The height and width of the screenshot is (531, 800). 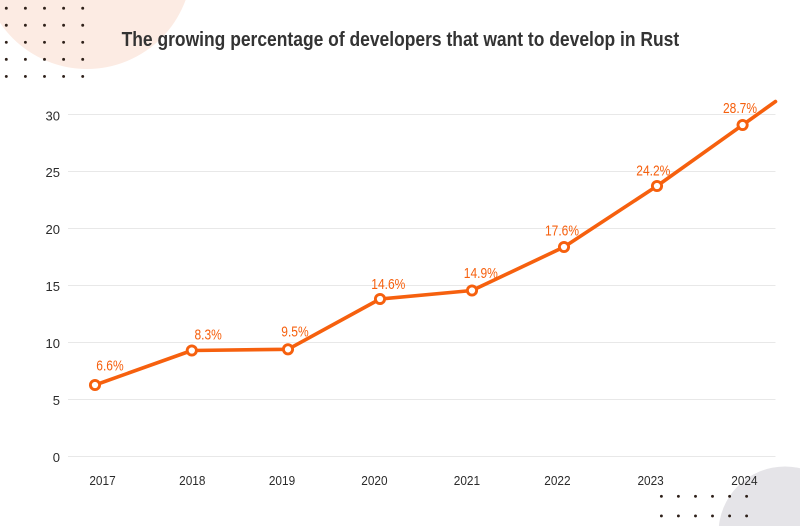 I want to click on svg-text: 28.7%, so click(x=740, y=108).